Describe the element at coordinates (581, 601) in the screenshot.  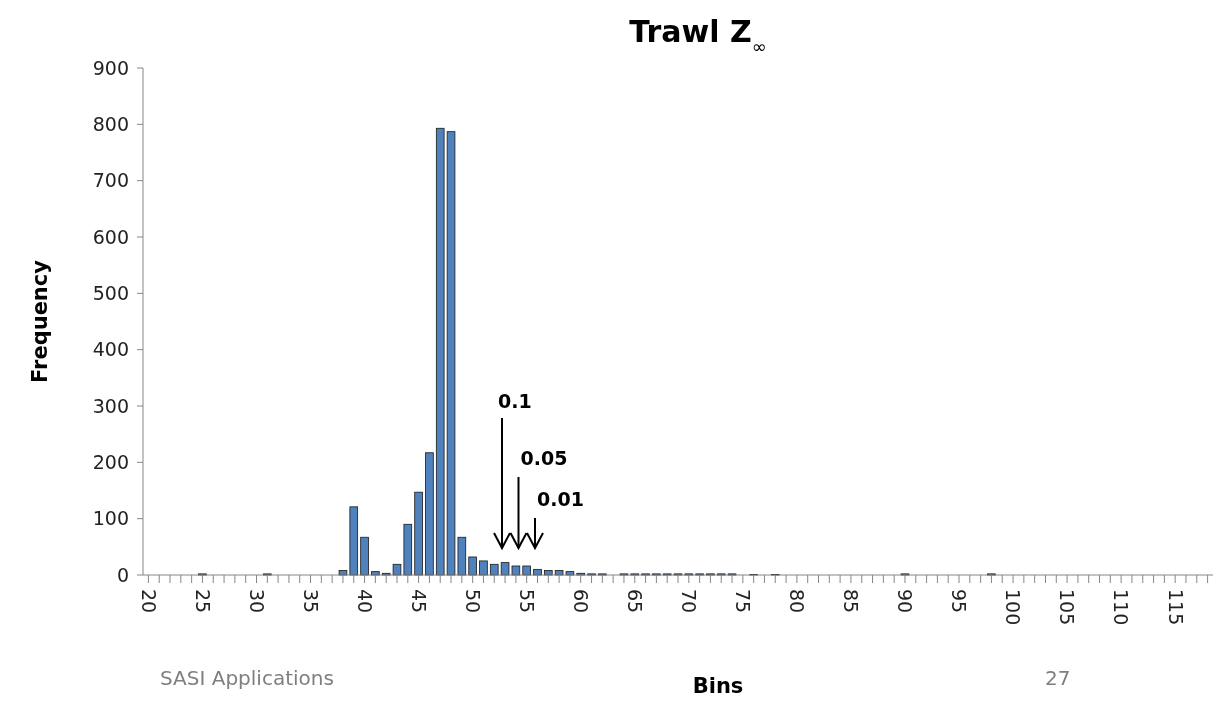
I see `x-tick-label: 60` at that location.